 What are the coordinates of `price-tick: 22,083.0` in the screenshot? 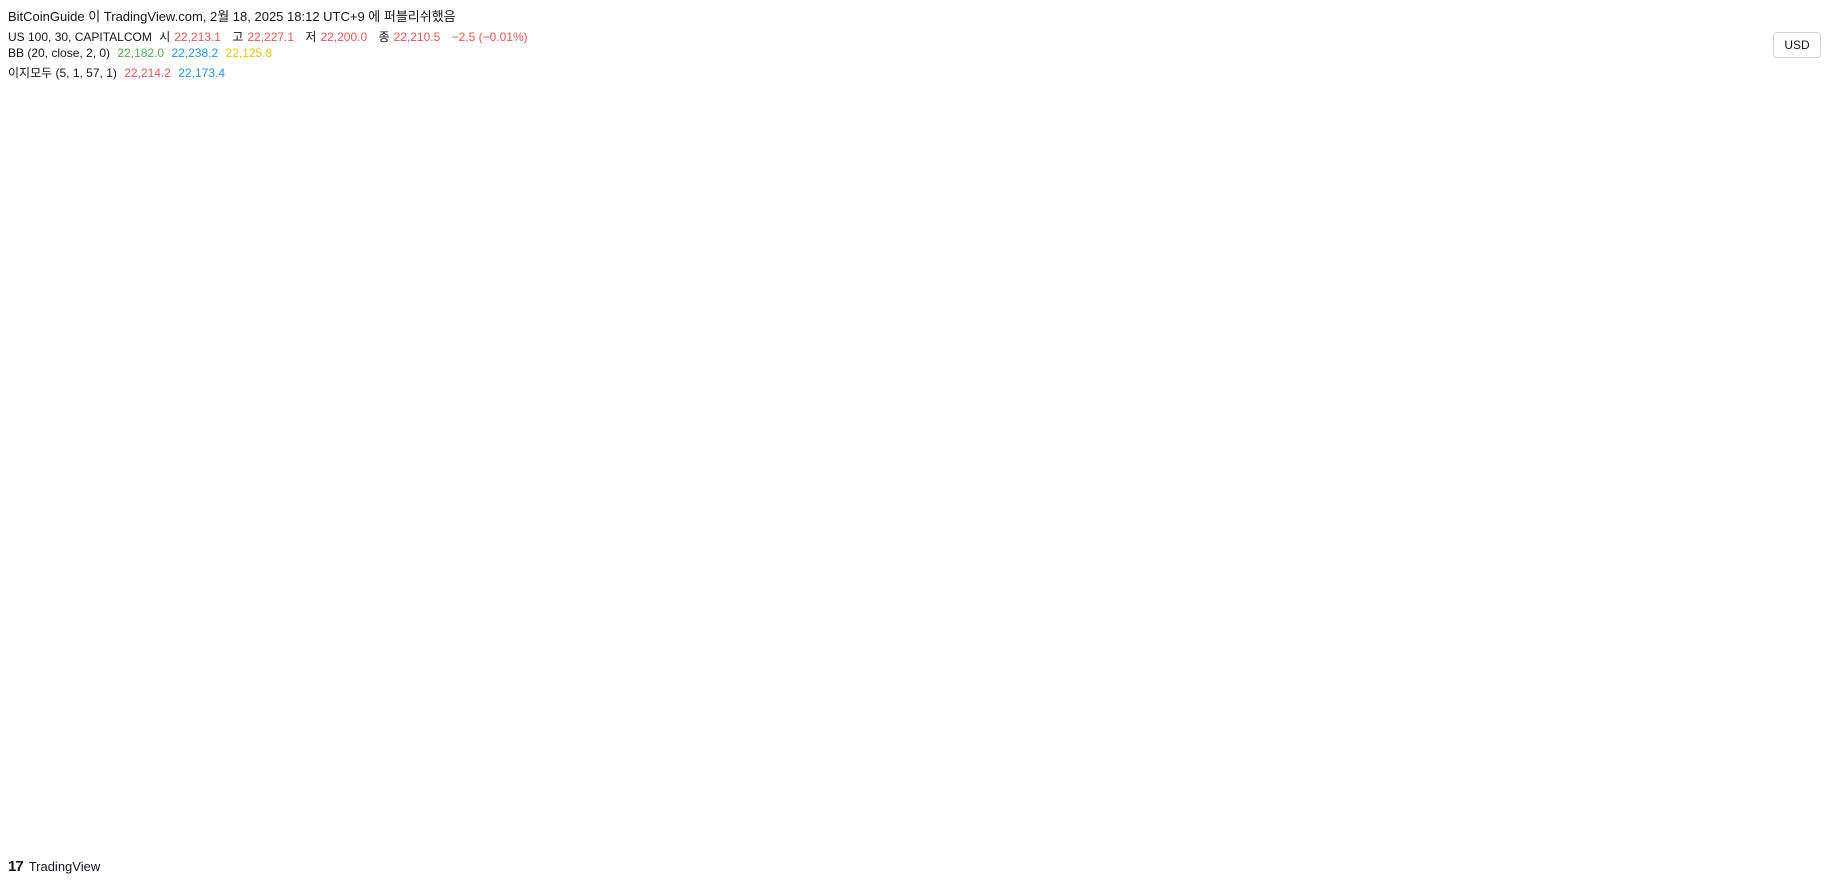 It's located at (1788, 679).